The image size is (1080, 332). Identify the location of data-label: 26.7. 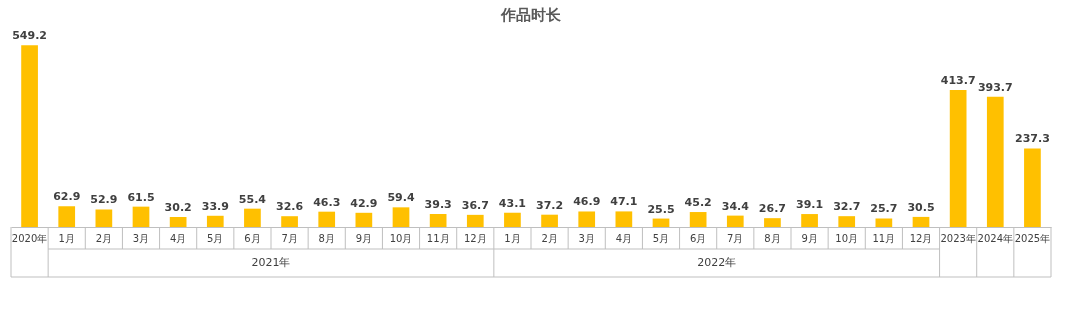
(772, 209).